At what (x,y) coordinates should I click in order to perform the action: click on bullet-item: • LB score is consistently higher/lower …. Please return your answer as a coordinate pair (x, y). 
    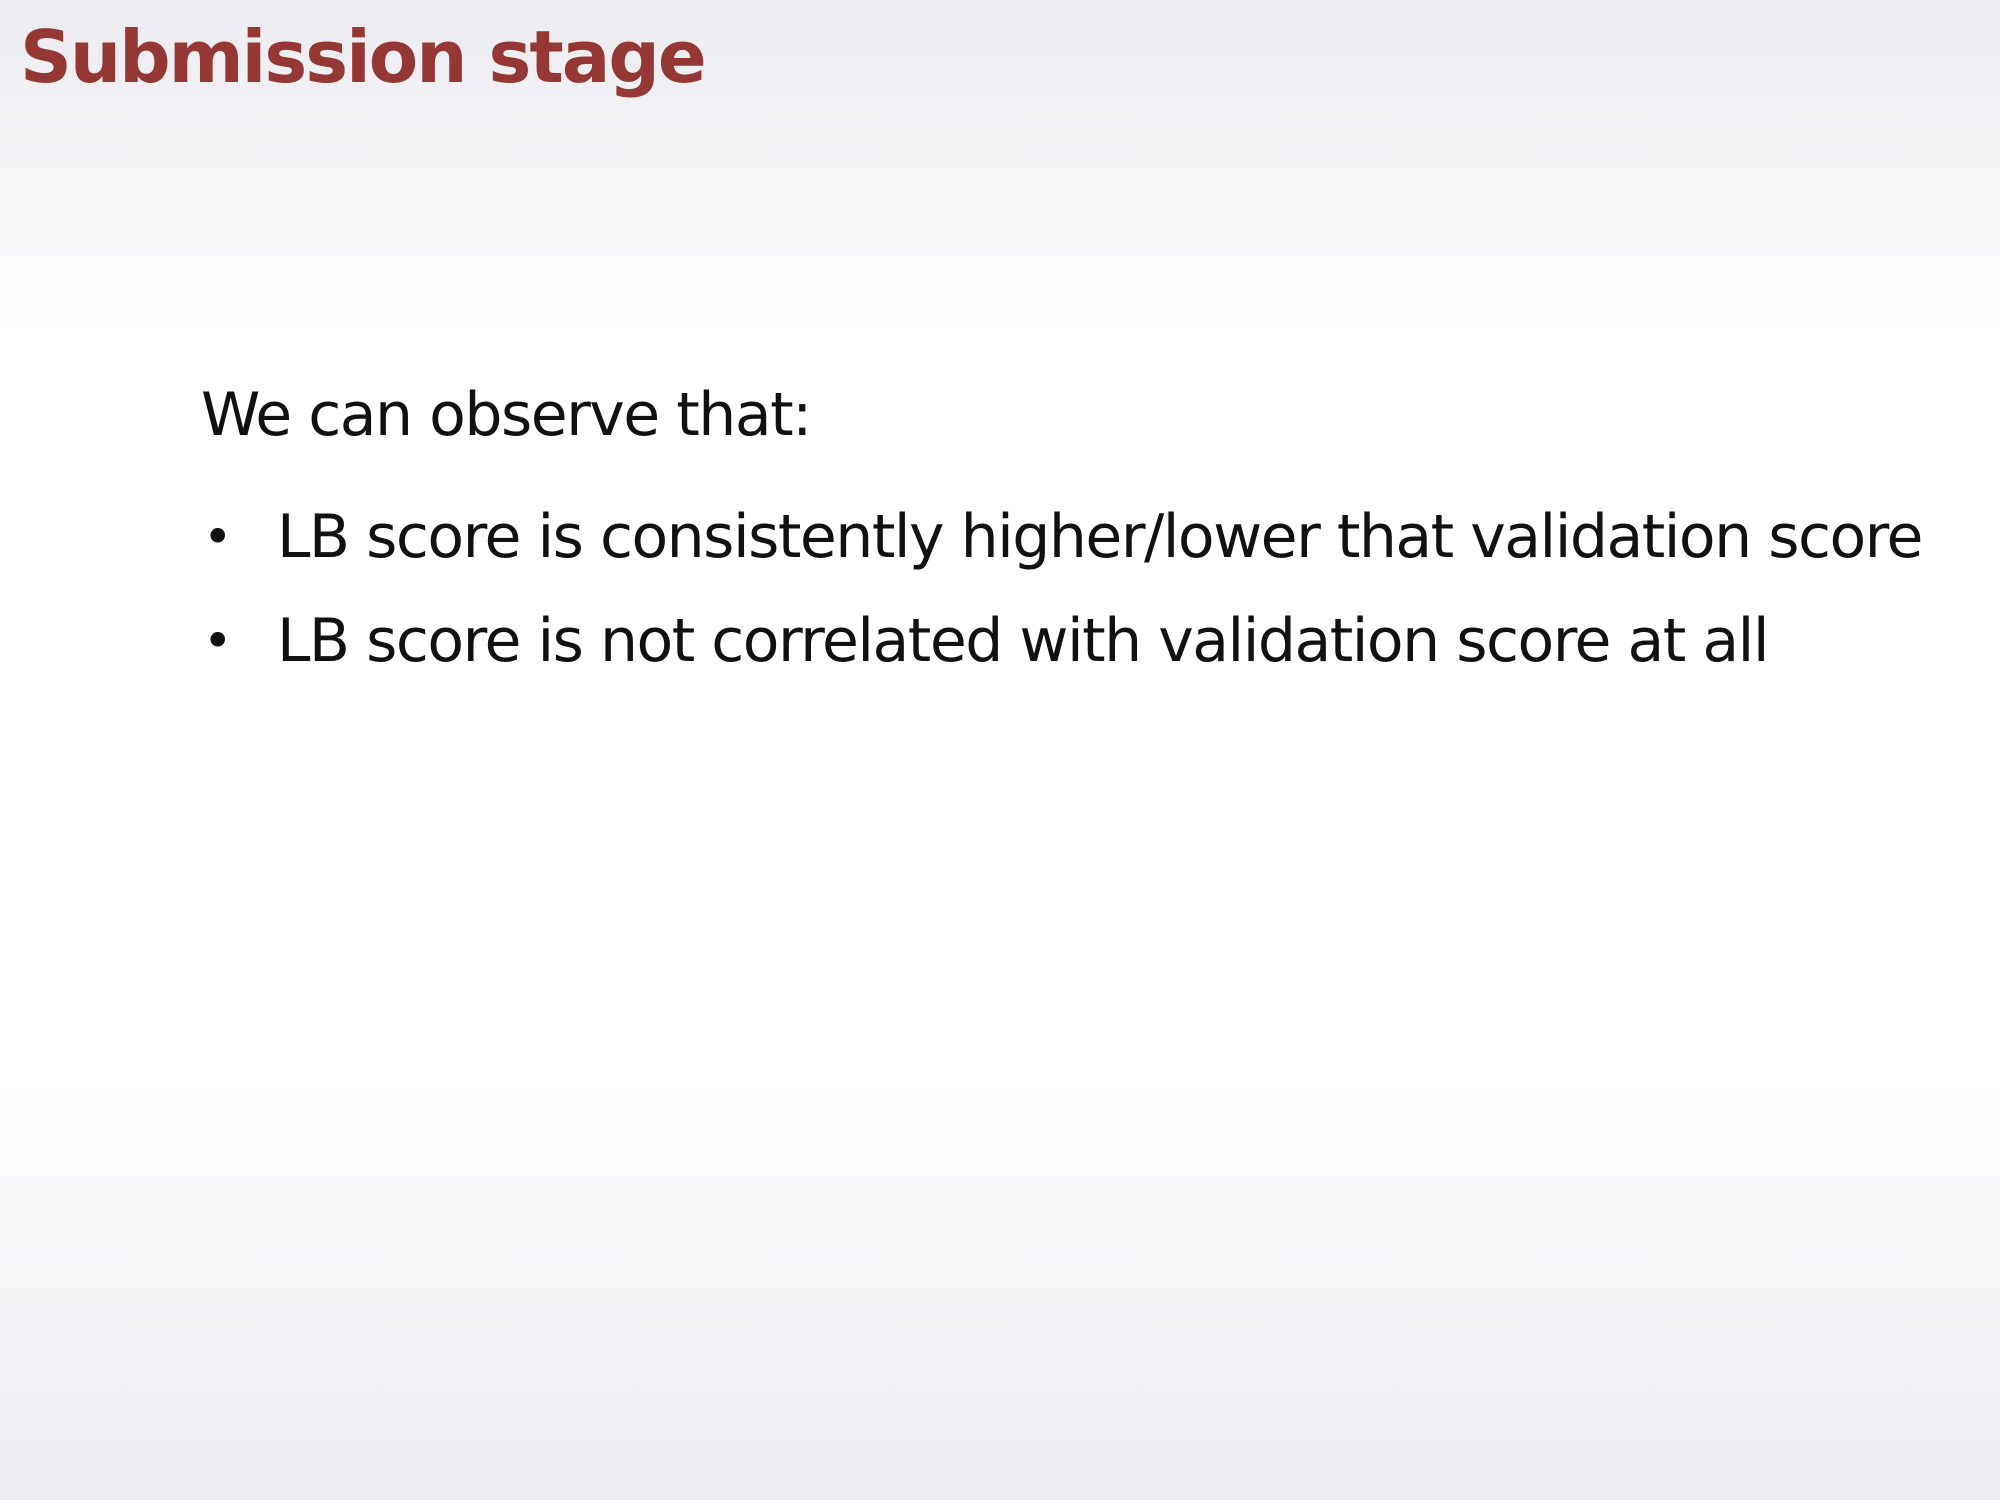
    Looking at the image, I should click on (1081, 537).